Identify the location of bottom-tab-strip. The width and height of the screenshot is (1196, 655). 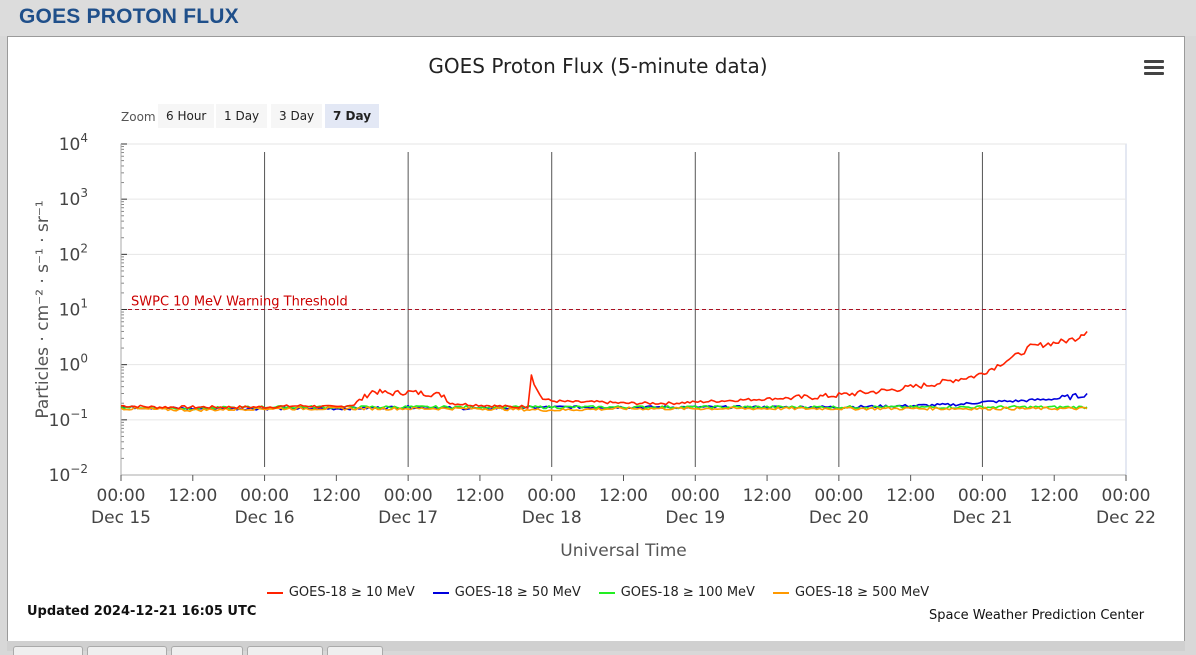
(596, 648).